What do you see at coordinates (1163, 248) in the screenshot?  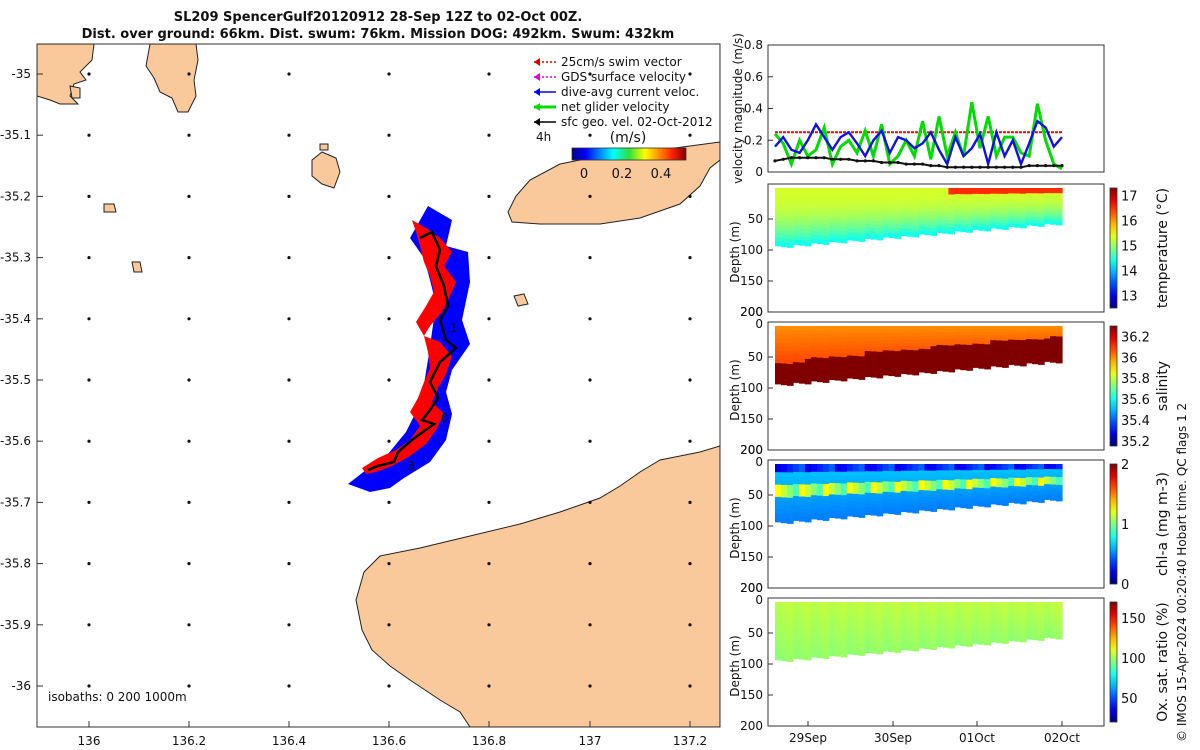 I see `section-colorbar-label: temperature (°C)` at bounding box center [1163, 248].